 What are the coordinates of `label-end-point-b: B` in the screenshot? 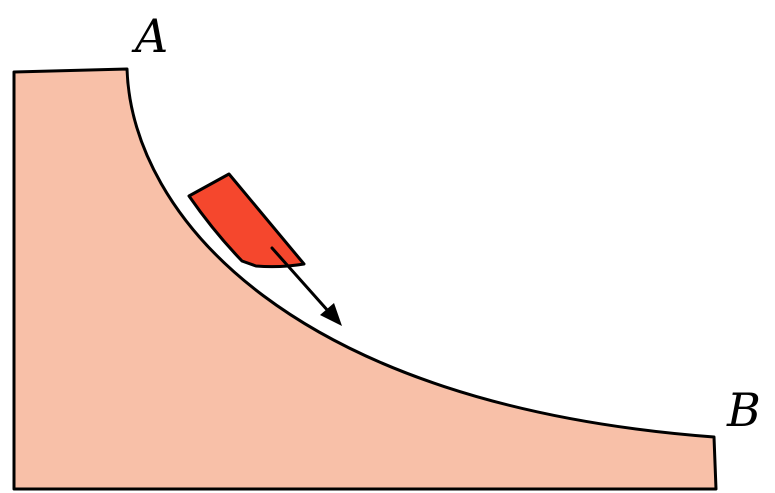 It's located at (743, 410).